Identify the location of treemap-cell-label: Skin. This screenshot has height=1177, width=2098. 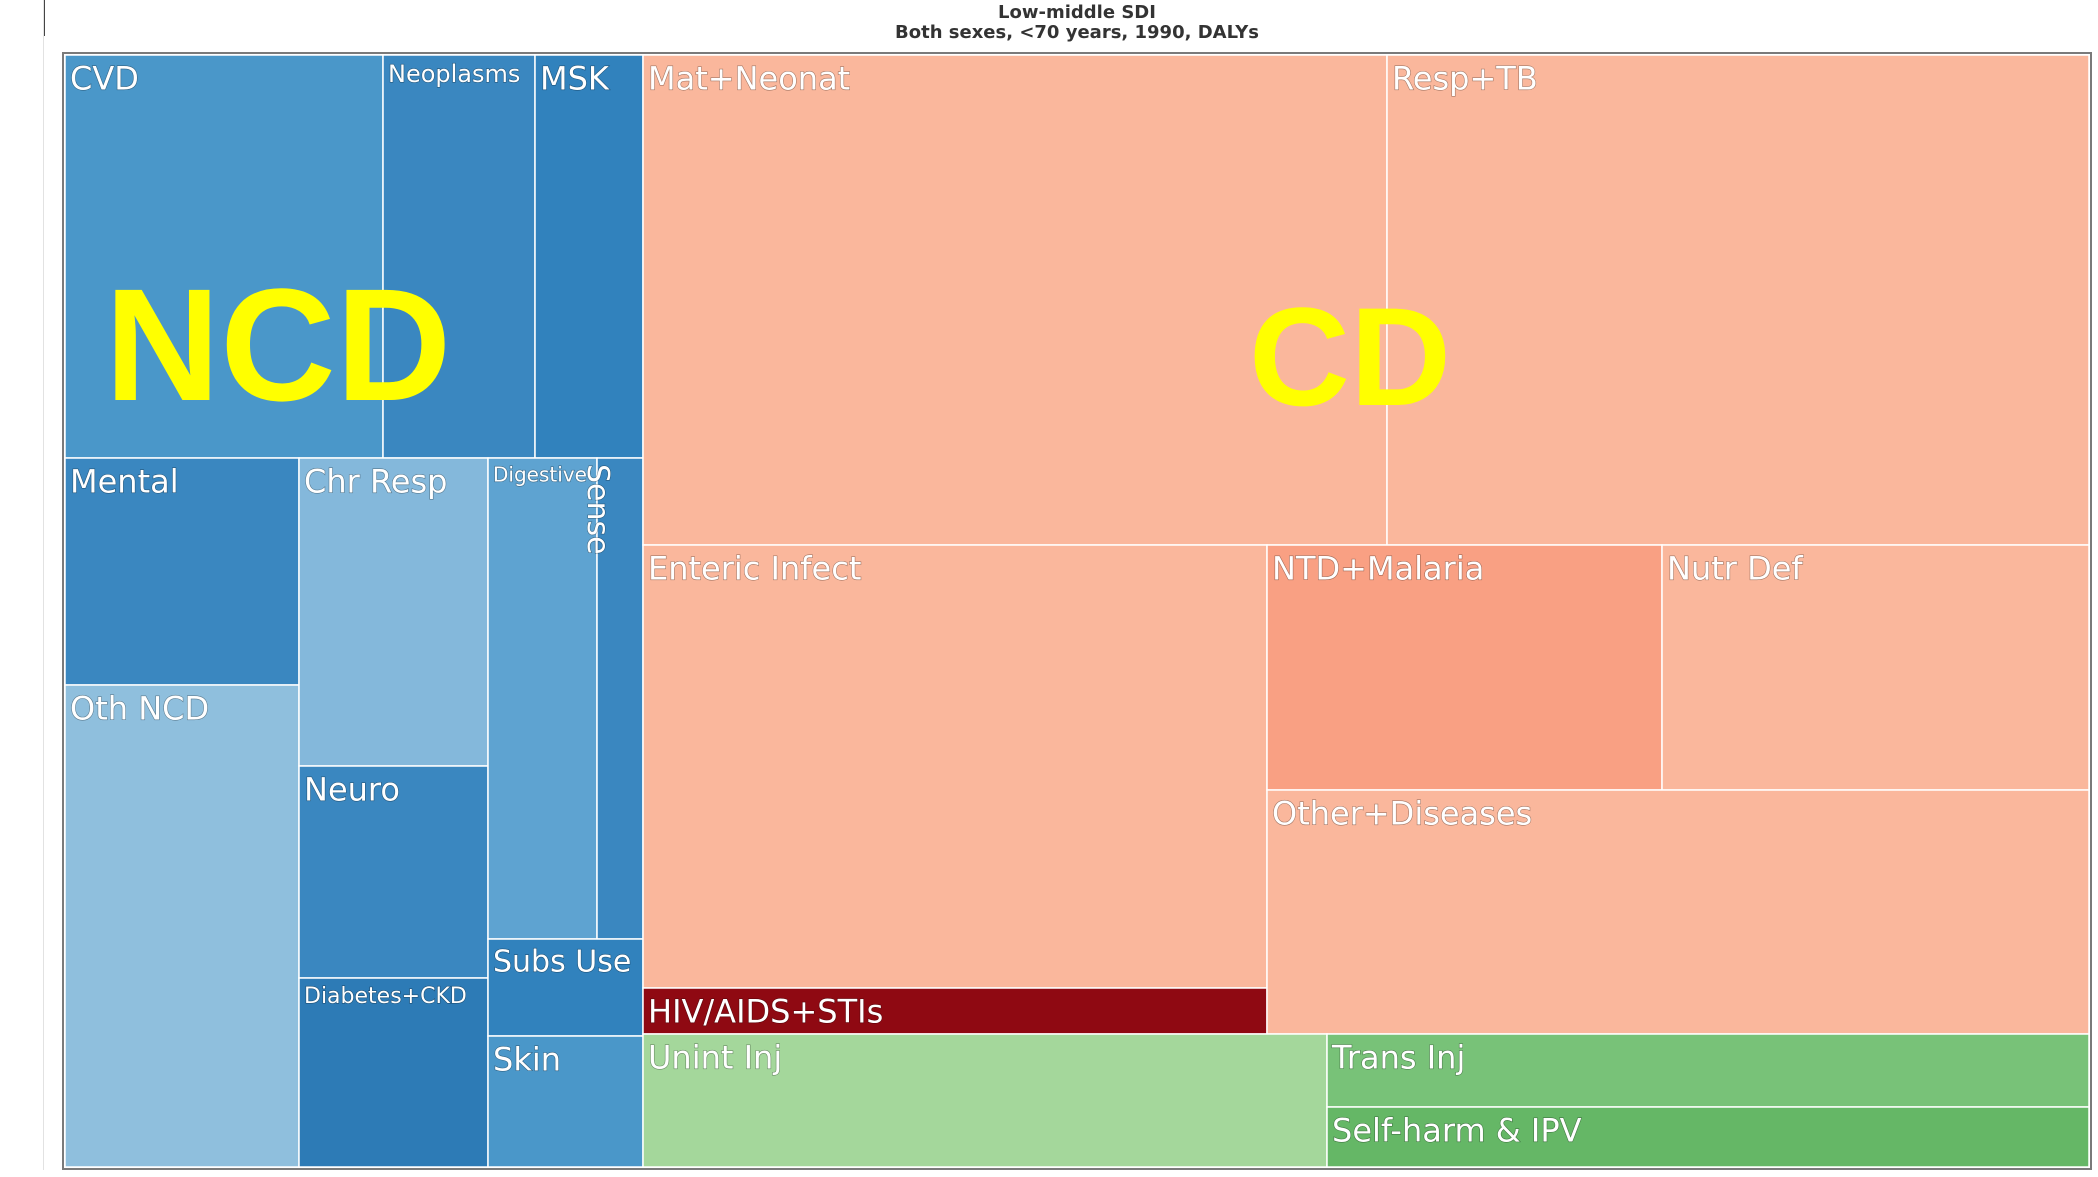
(527, 1059).